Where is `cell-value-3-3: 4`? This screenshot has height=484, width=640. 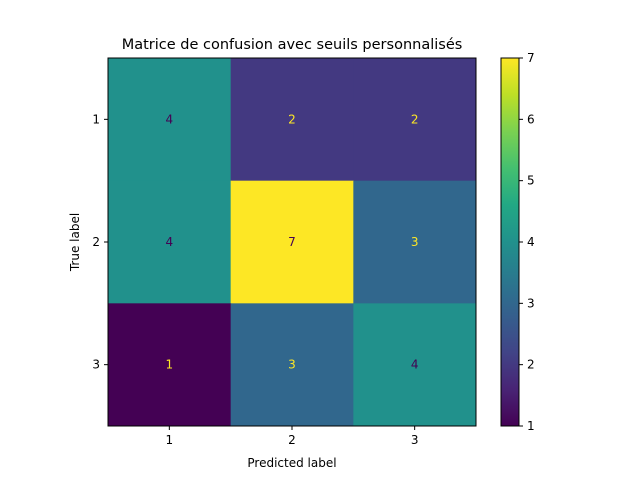 cell-value-3-3: 4 is located at coordinates (415, 365).